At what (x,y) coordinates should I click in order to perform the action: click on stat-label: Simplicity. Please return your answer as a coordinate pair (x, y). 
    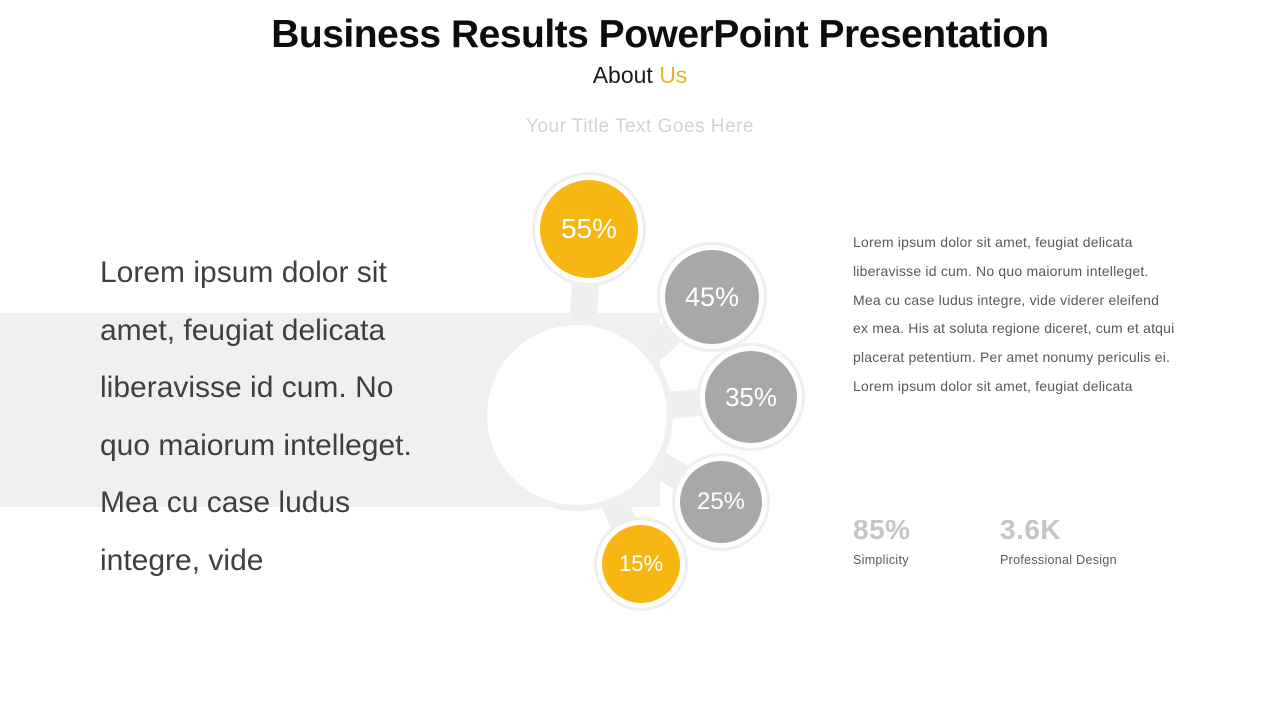
    Looking at the image, I should click on (881, 560).